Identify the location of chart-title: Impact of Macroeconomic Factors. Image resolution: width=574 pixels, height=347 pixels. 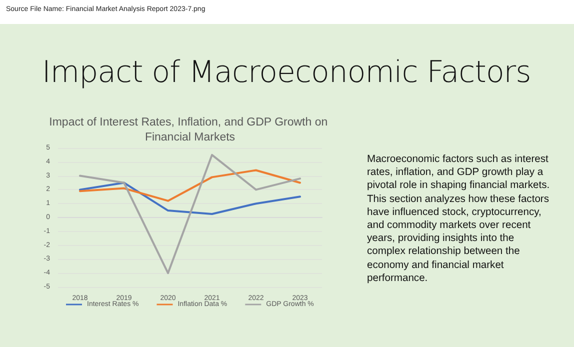
(286, 72).